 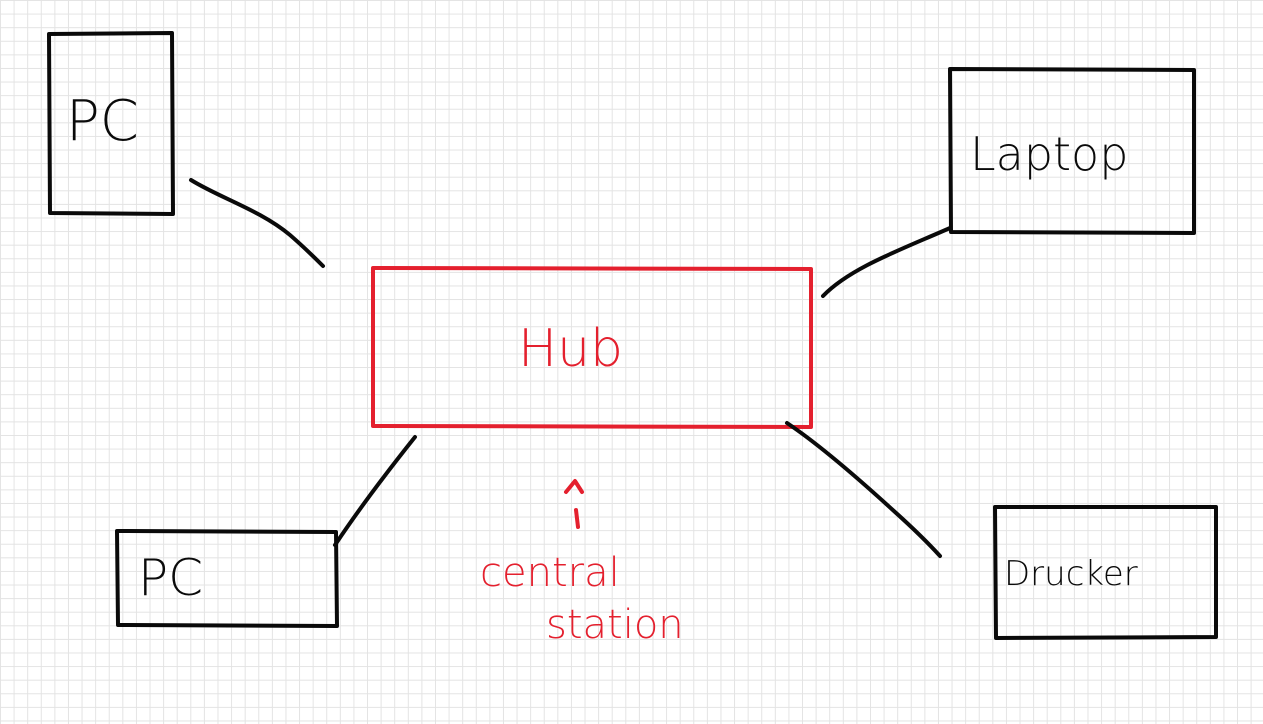 I want to click on connector-pc-top-hub, so click(x=257, y=223).